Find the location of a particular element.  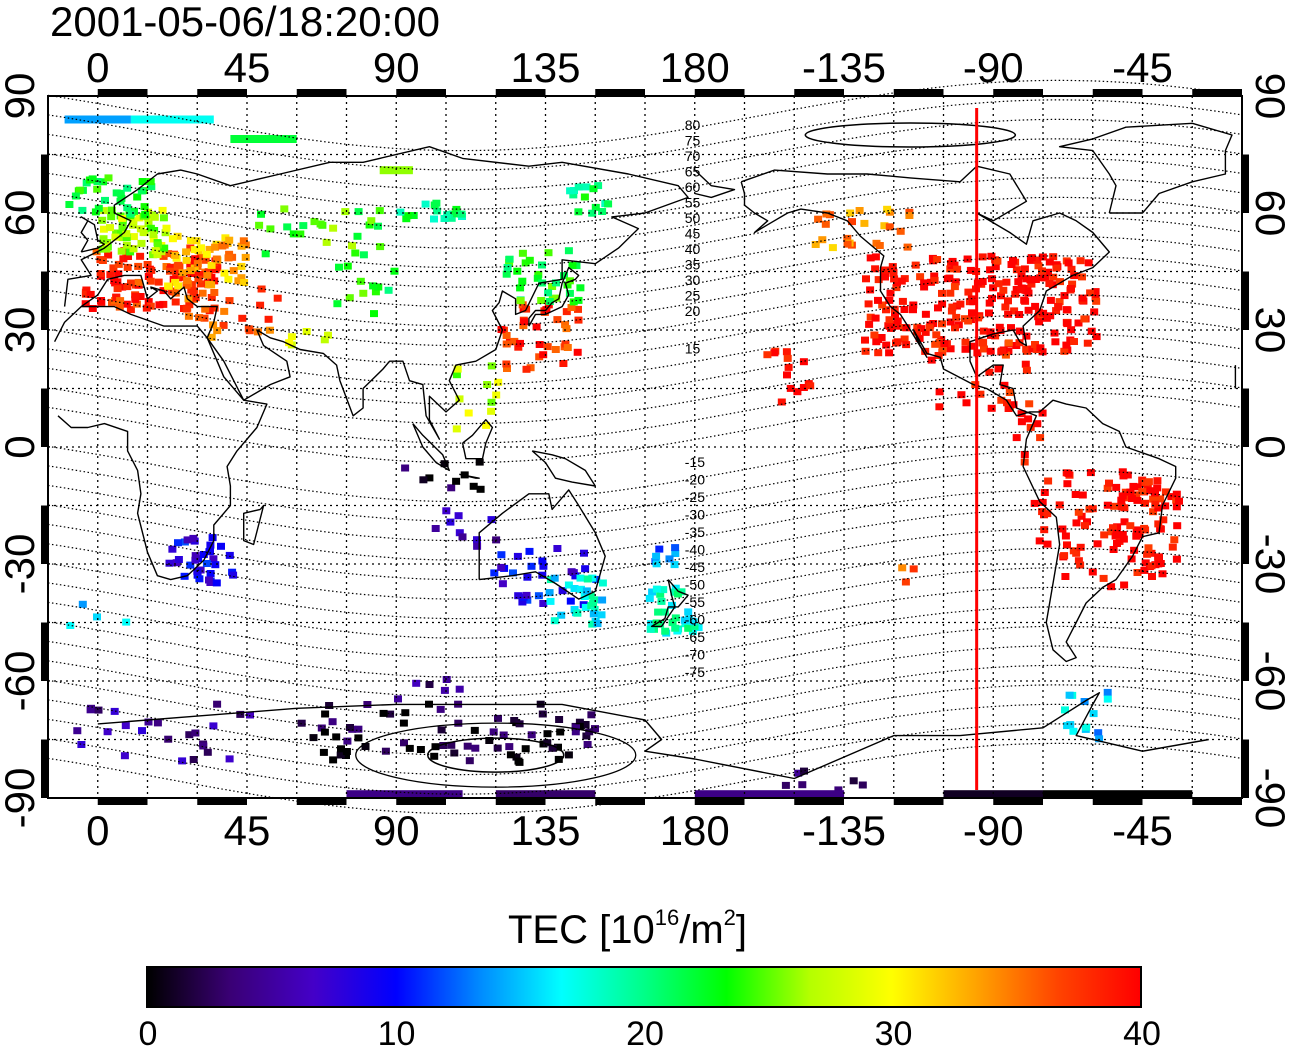

top-longitude-label: 180 is located at coordinates (695, 67).